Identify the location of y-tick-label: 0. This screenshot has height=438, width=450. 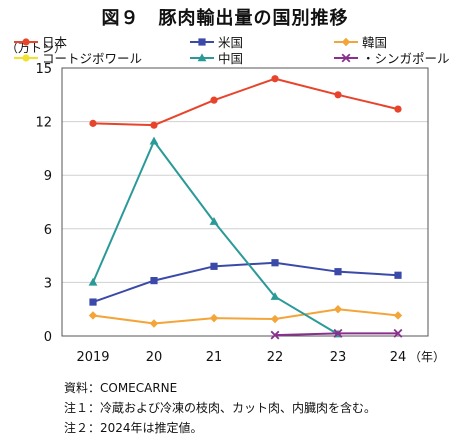
(48, 337).